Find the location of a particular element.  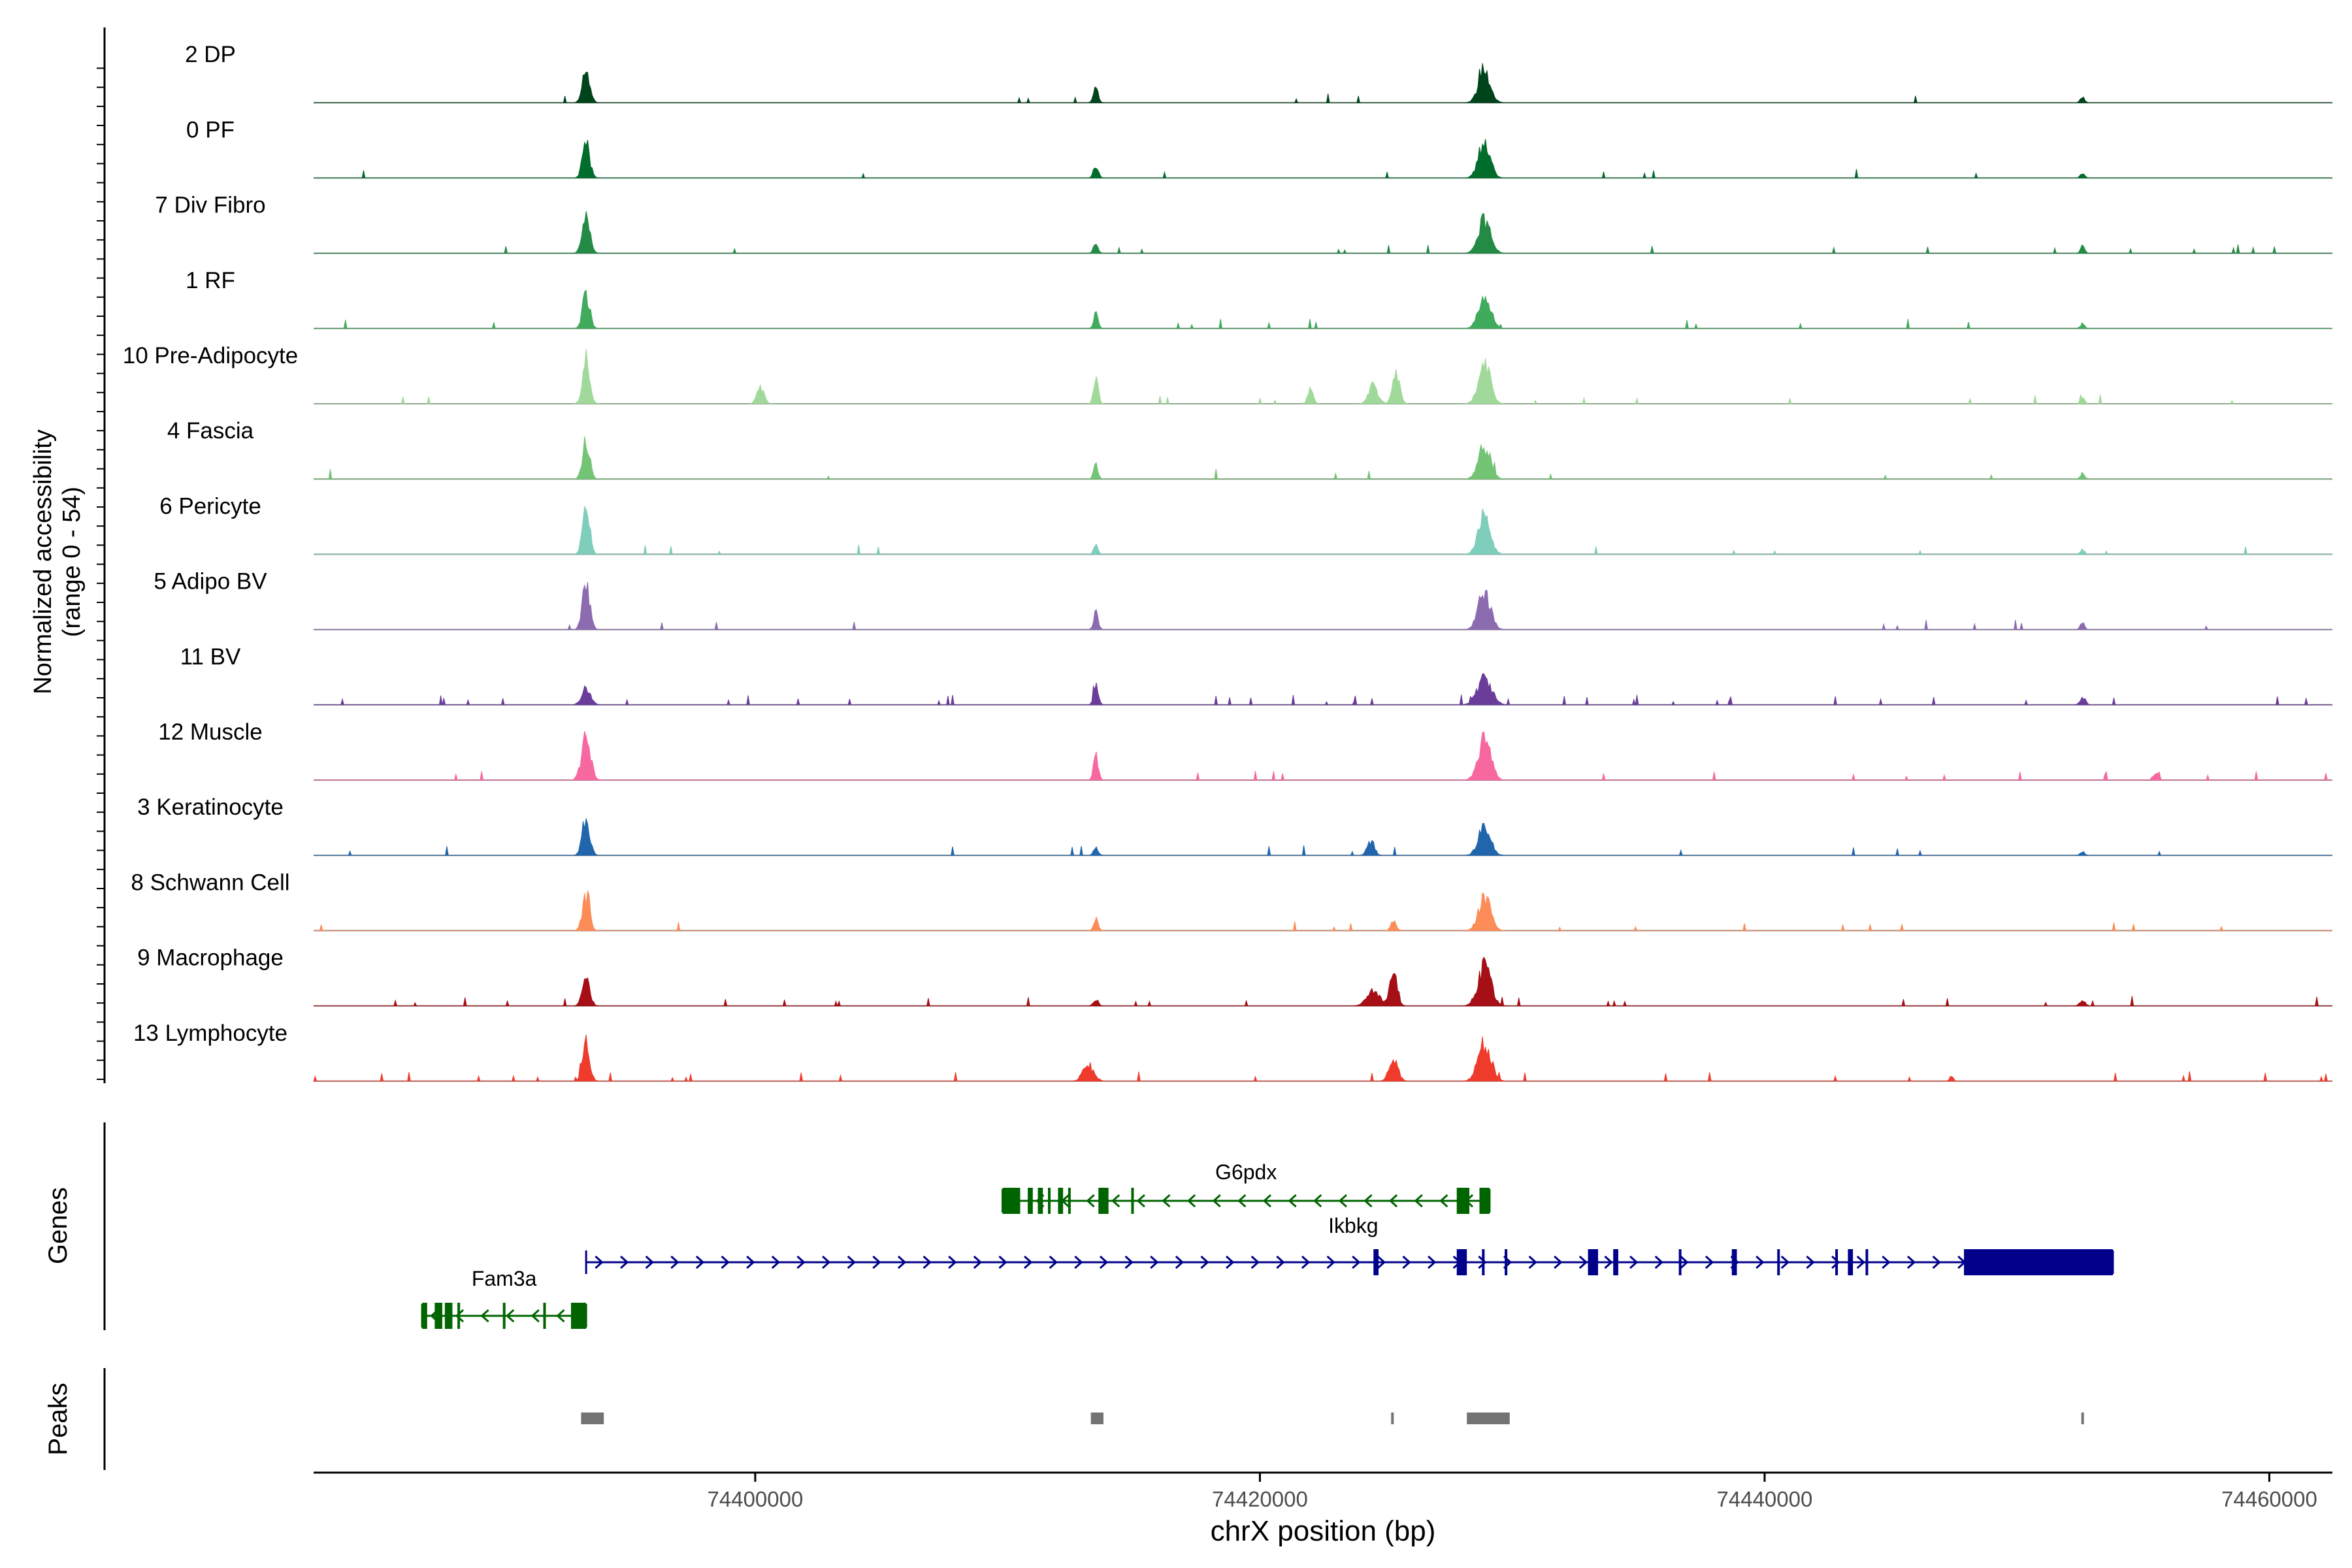

coverage-y-ticks is located at coordinates (101, 573).